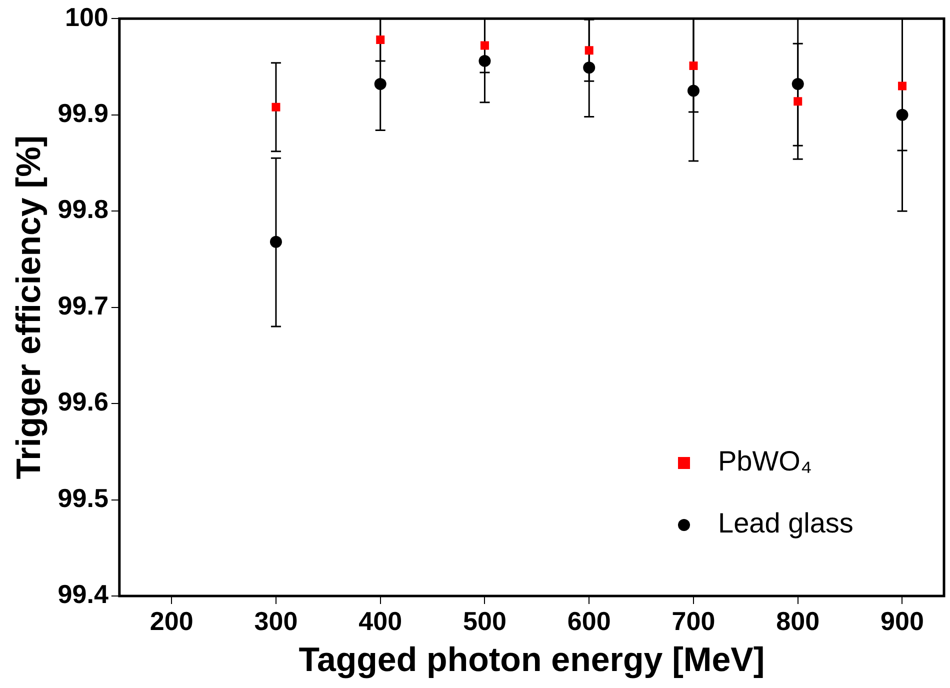 The height and width of the screenshot is (688, 950). I want to click on legend-label: Lead glass, so click(786, 523).